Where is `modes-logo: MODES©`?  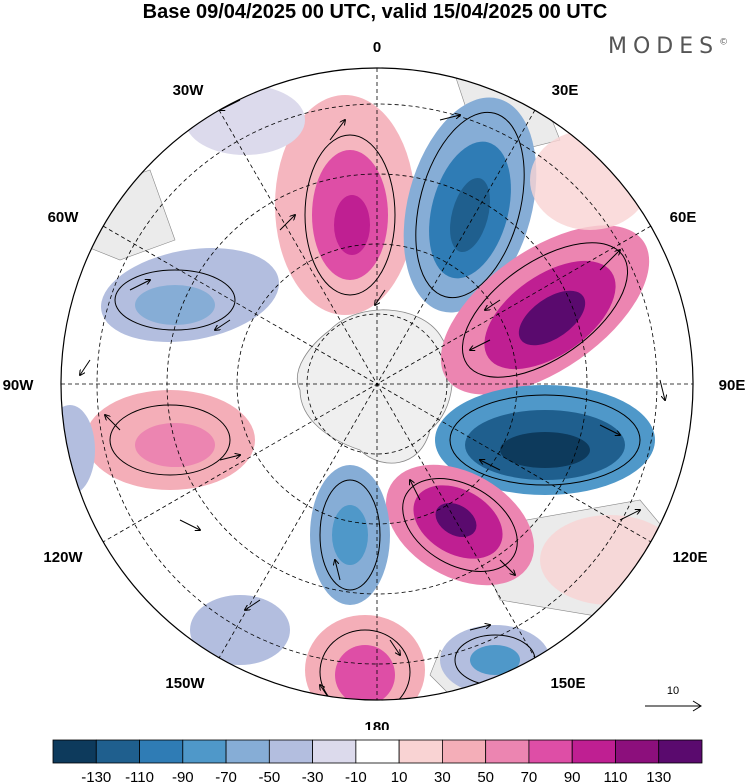
modes-logo: MODES© is located at coordinates (668, 46).